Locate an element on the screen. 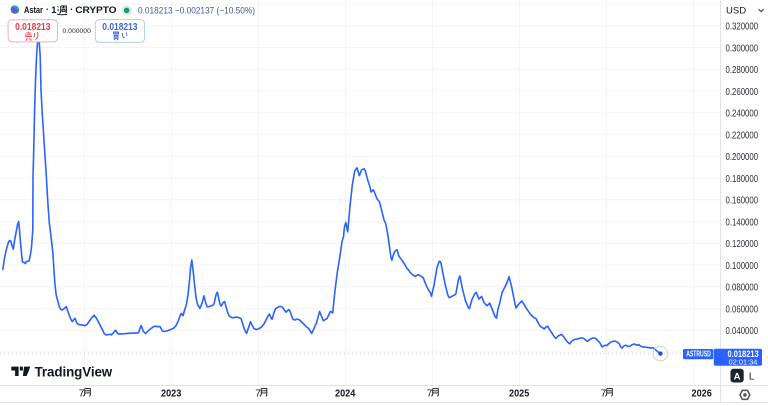 The height and width of the screenshot is (406, 768). svg-text: 2025 is located at coordinates (519, 393).